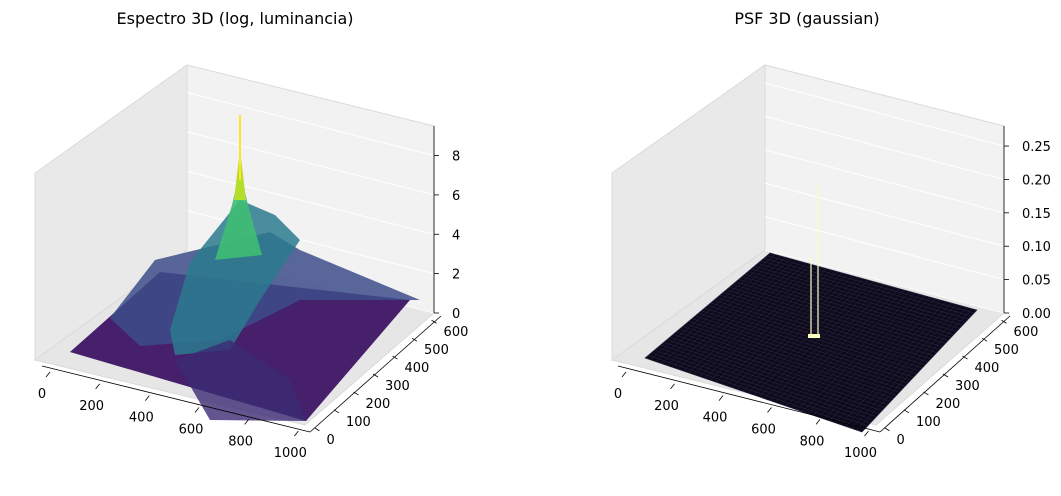 The height and width of the screenshot is (496, 1061). Describe the element at coordinates (176, 399) in the screenshot. I see `x-axis-line-left` at that location.